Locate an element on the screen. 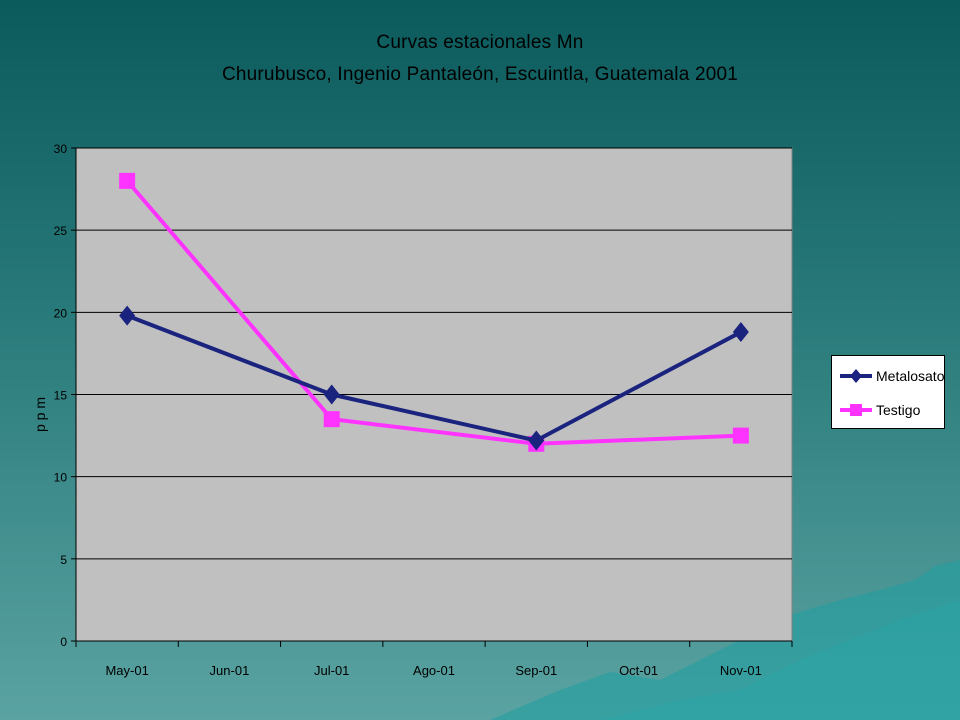 The width and height of the screenshot is (960, 720). x-tick-label: Jul-01 is located at coordinates (331, 670).